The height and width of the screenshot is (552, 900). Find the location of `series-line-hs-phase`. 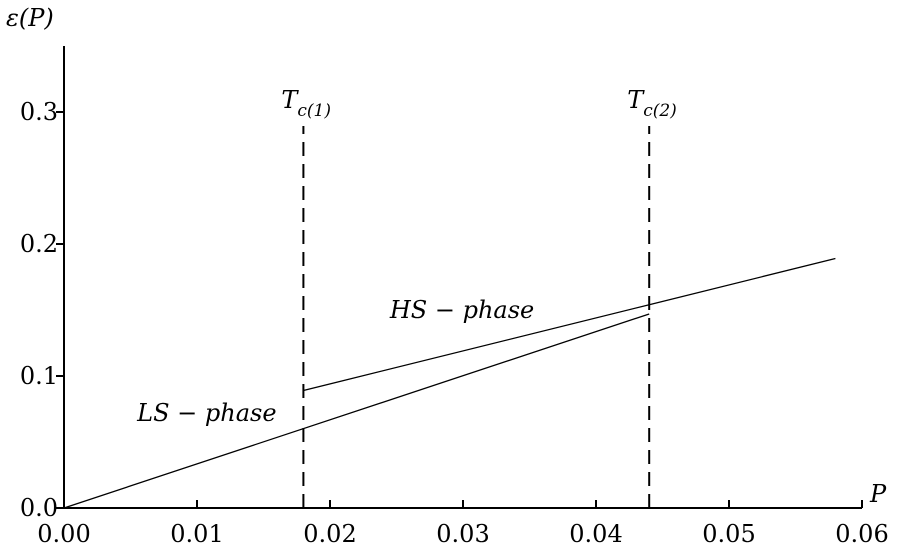

series-line-hs-phase is located at coordinates (569, 324).